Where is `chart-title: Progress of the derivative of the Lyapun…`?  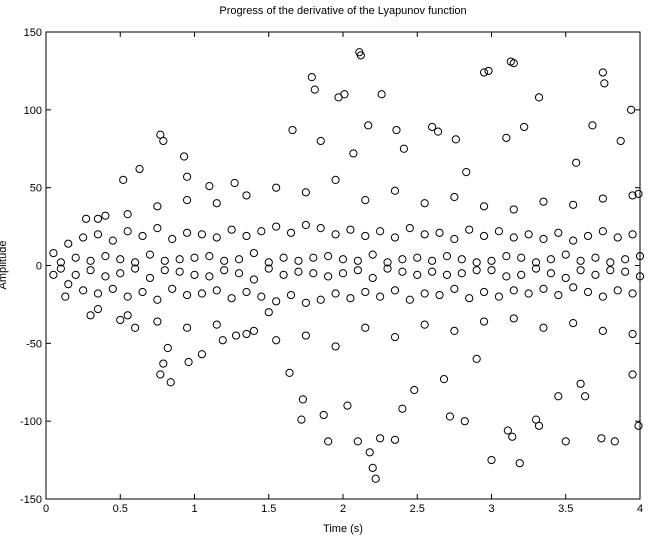
chart-title: Progress of the derivative of the Lyapun… is located at coordinates (342, 11).